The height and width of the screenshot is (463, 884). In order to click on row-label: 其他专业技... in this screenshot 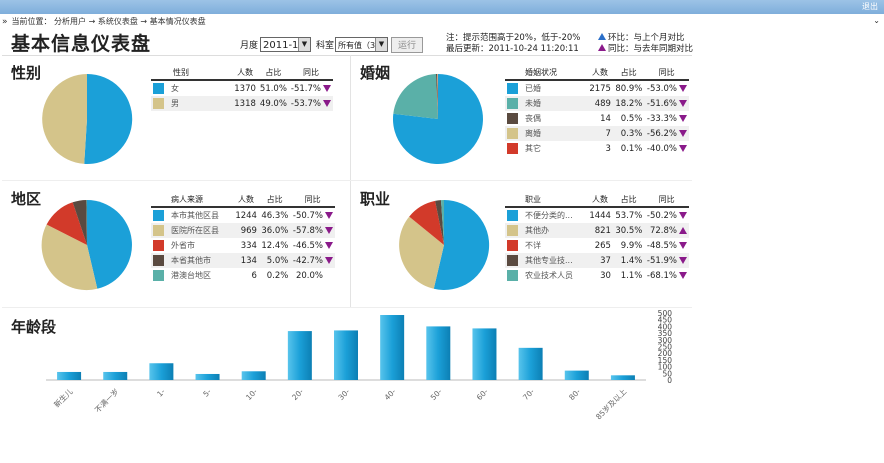, I will do `click(555, 260)`.